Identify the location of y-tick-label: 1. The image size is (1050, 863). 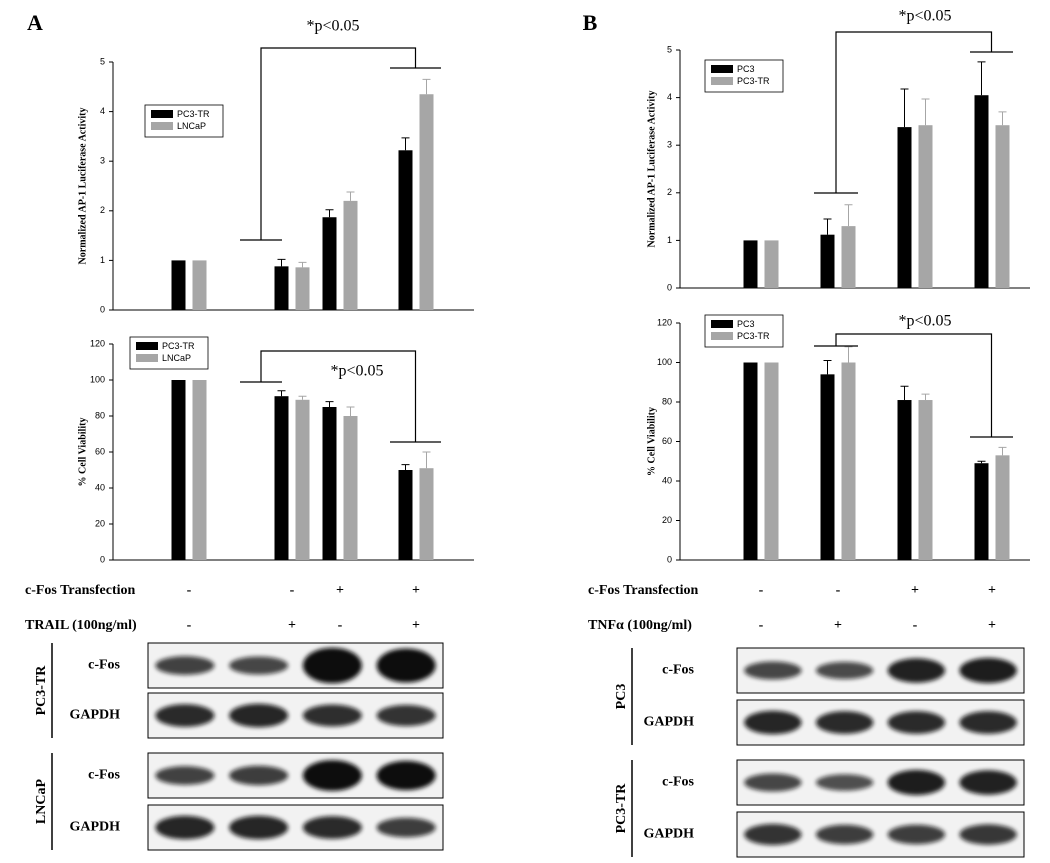
(102, 260).